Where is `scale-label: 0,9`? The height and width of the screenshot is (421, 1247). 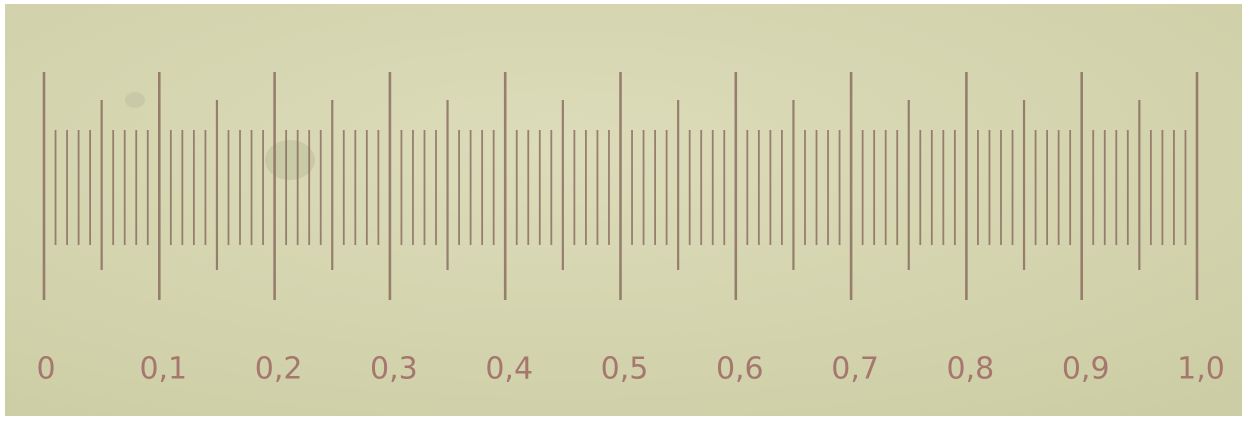
scale-label: 0,9 is located at coordinates (1086, 369).